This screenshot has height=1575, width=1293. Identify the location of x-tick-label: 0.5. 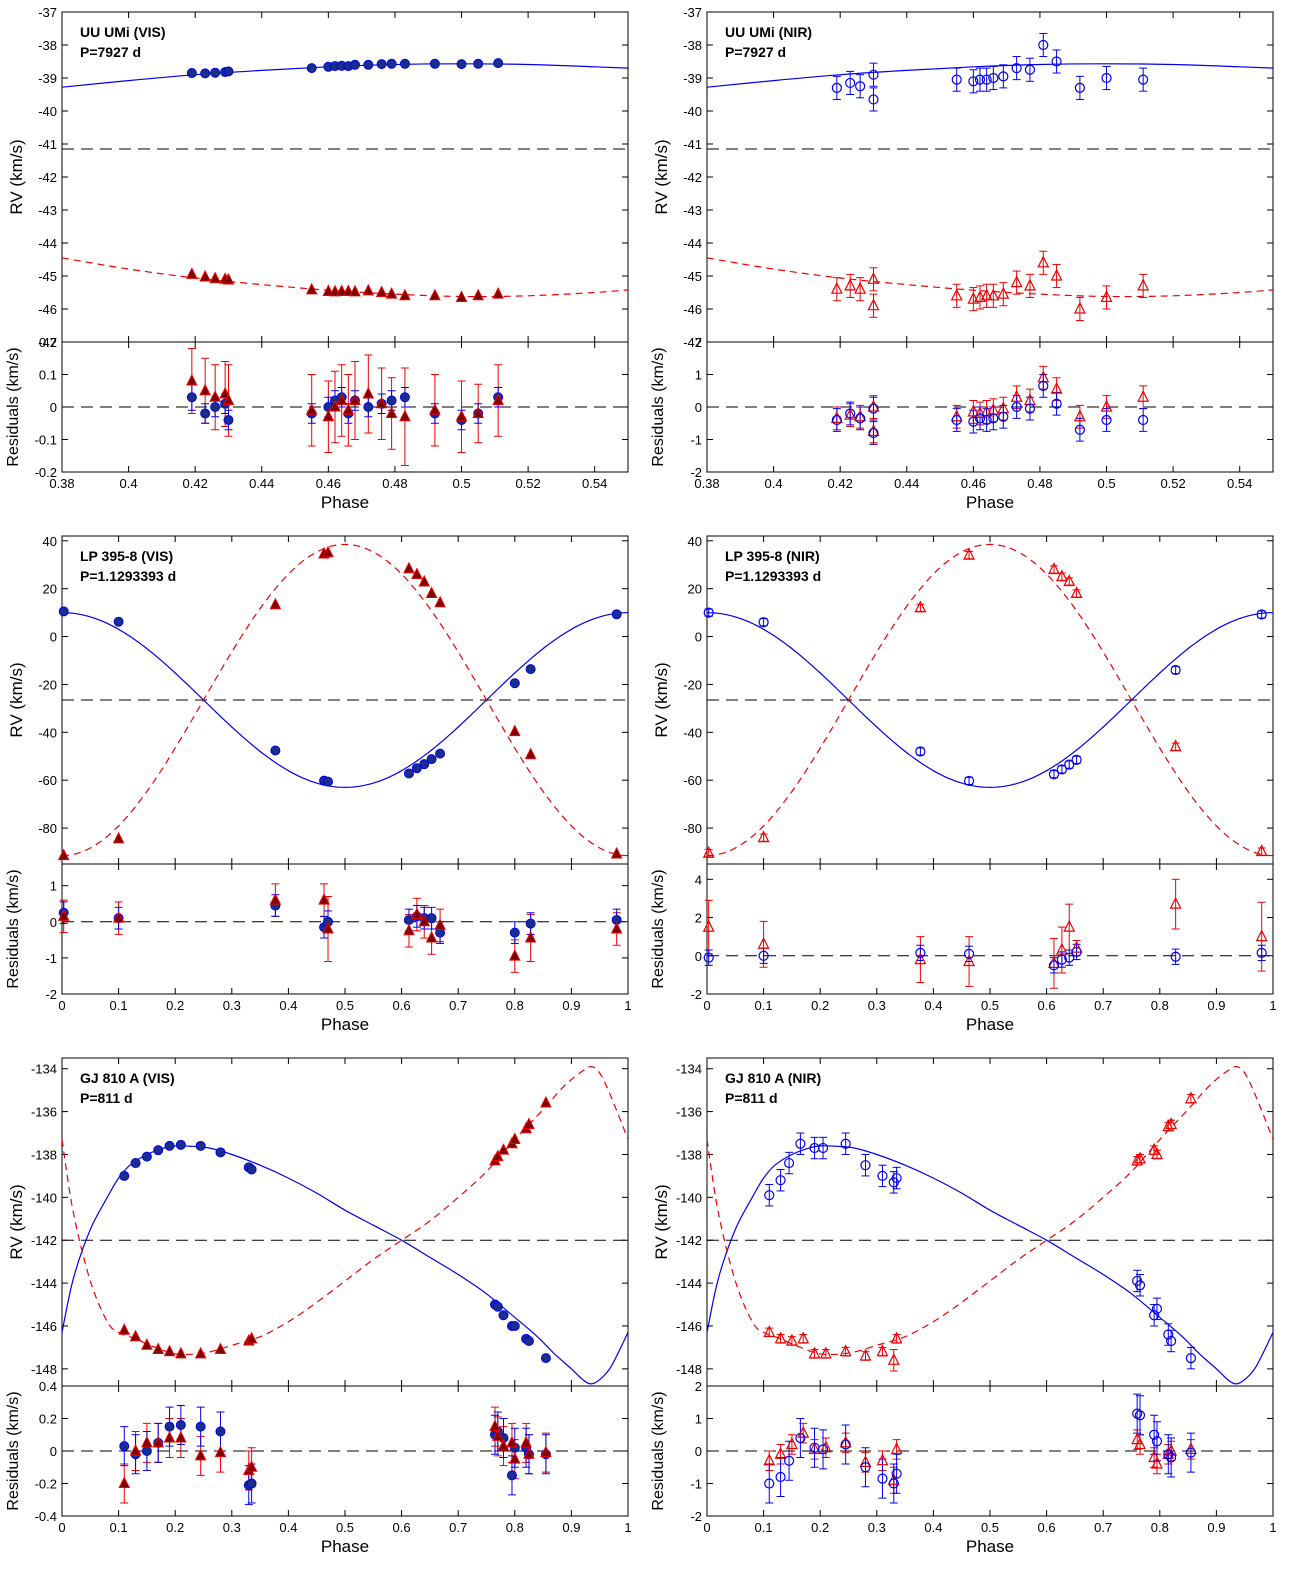
(345, 1005).